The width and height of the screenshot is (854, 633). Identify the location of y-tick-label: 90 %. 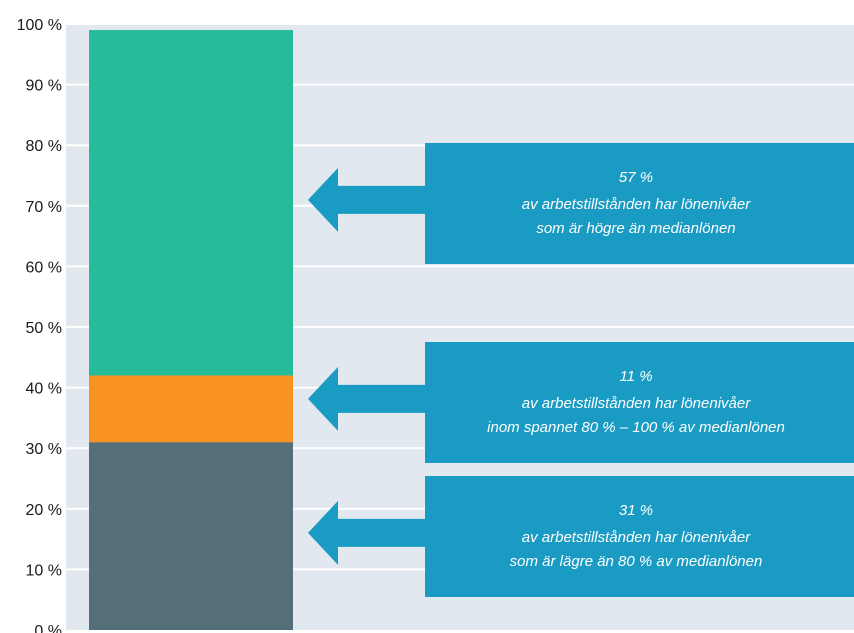
(44, 86).